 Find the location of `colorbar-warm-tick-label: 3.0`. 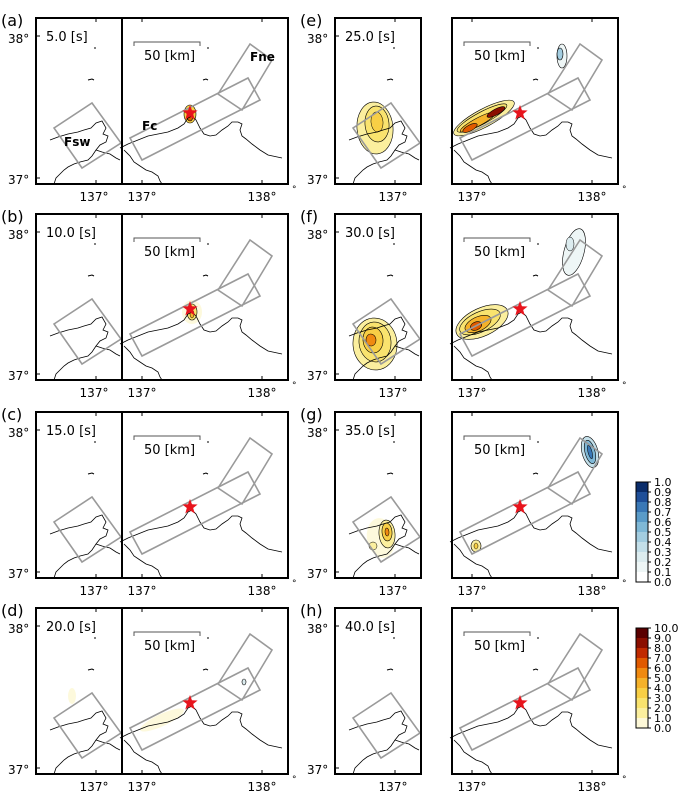

colorbar-warm-tick-label: 3.0 is located at coordinates (663, 698).